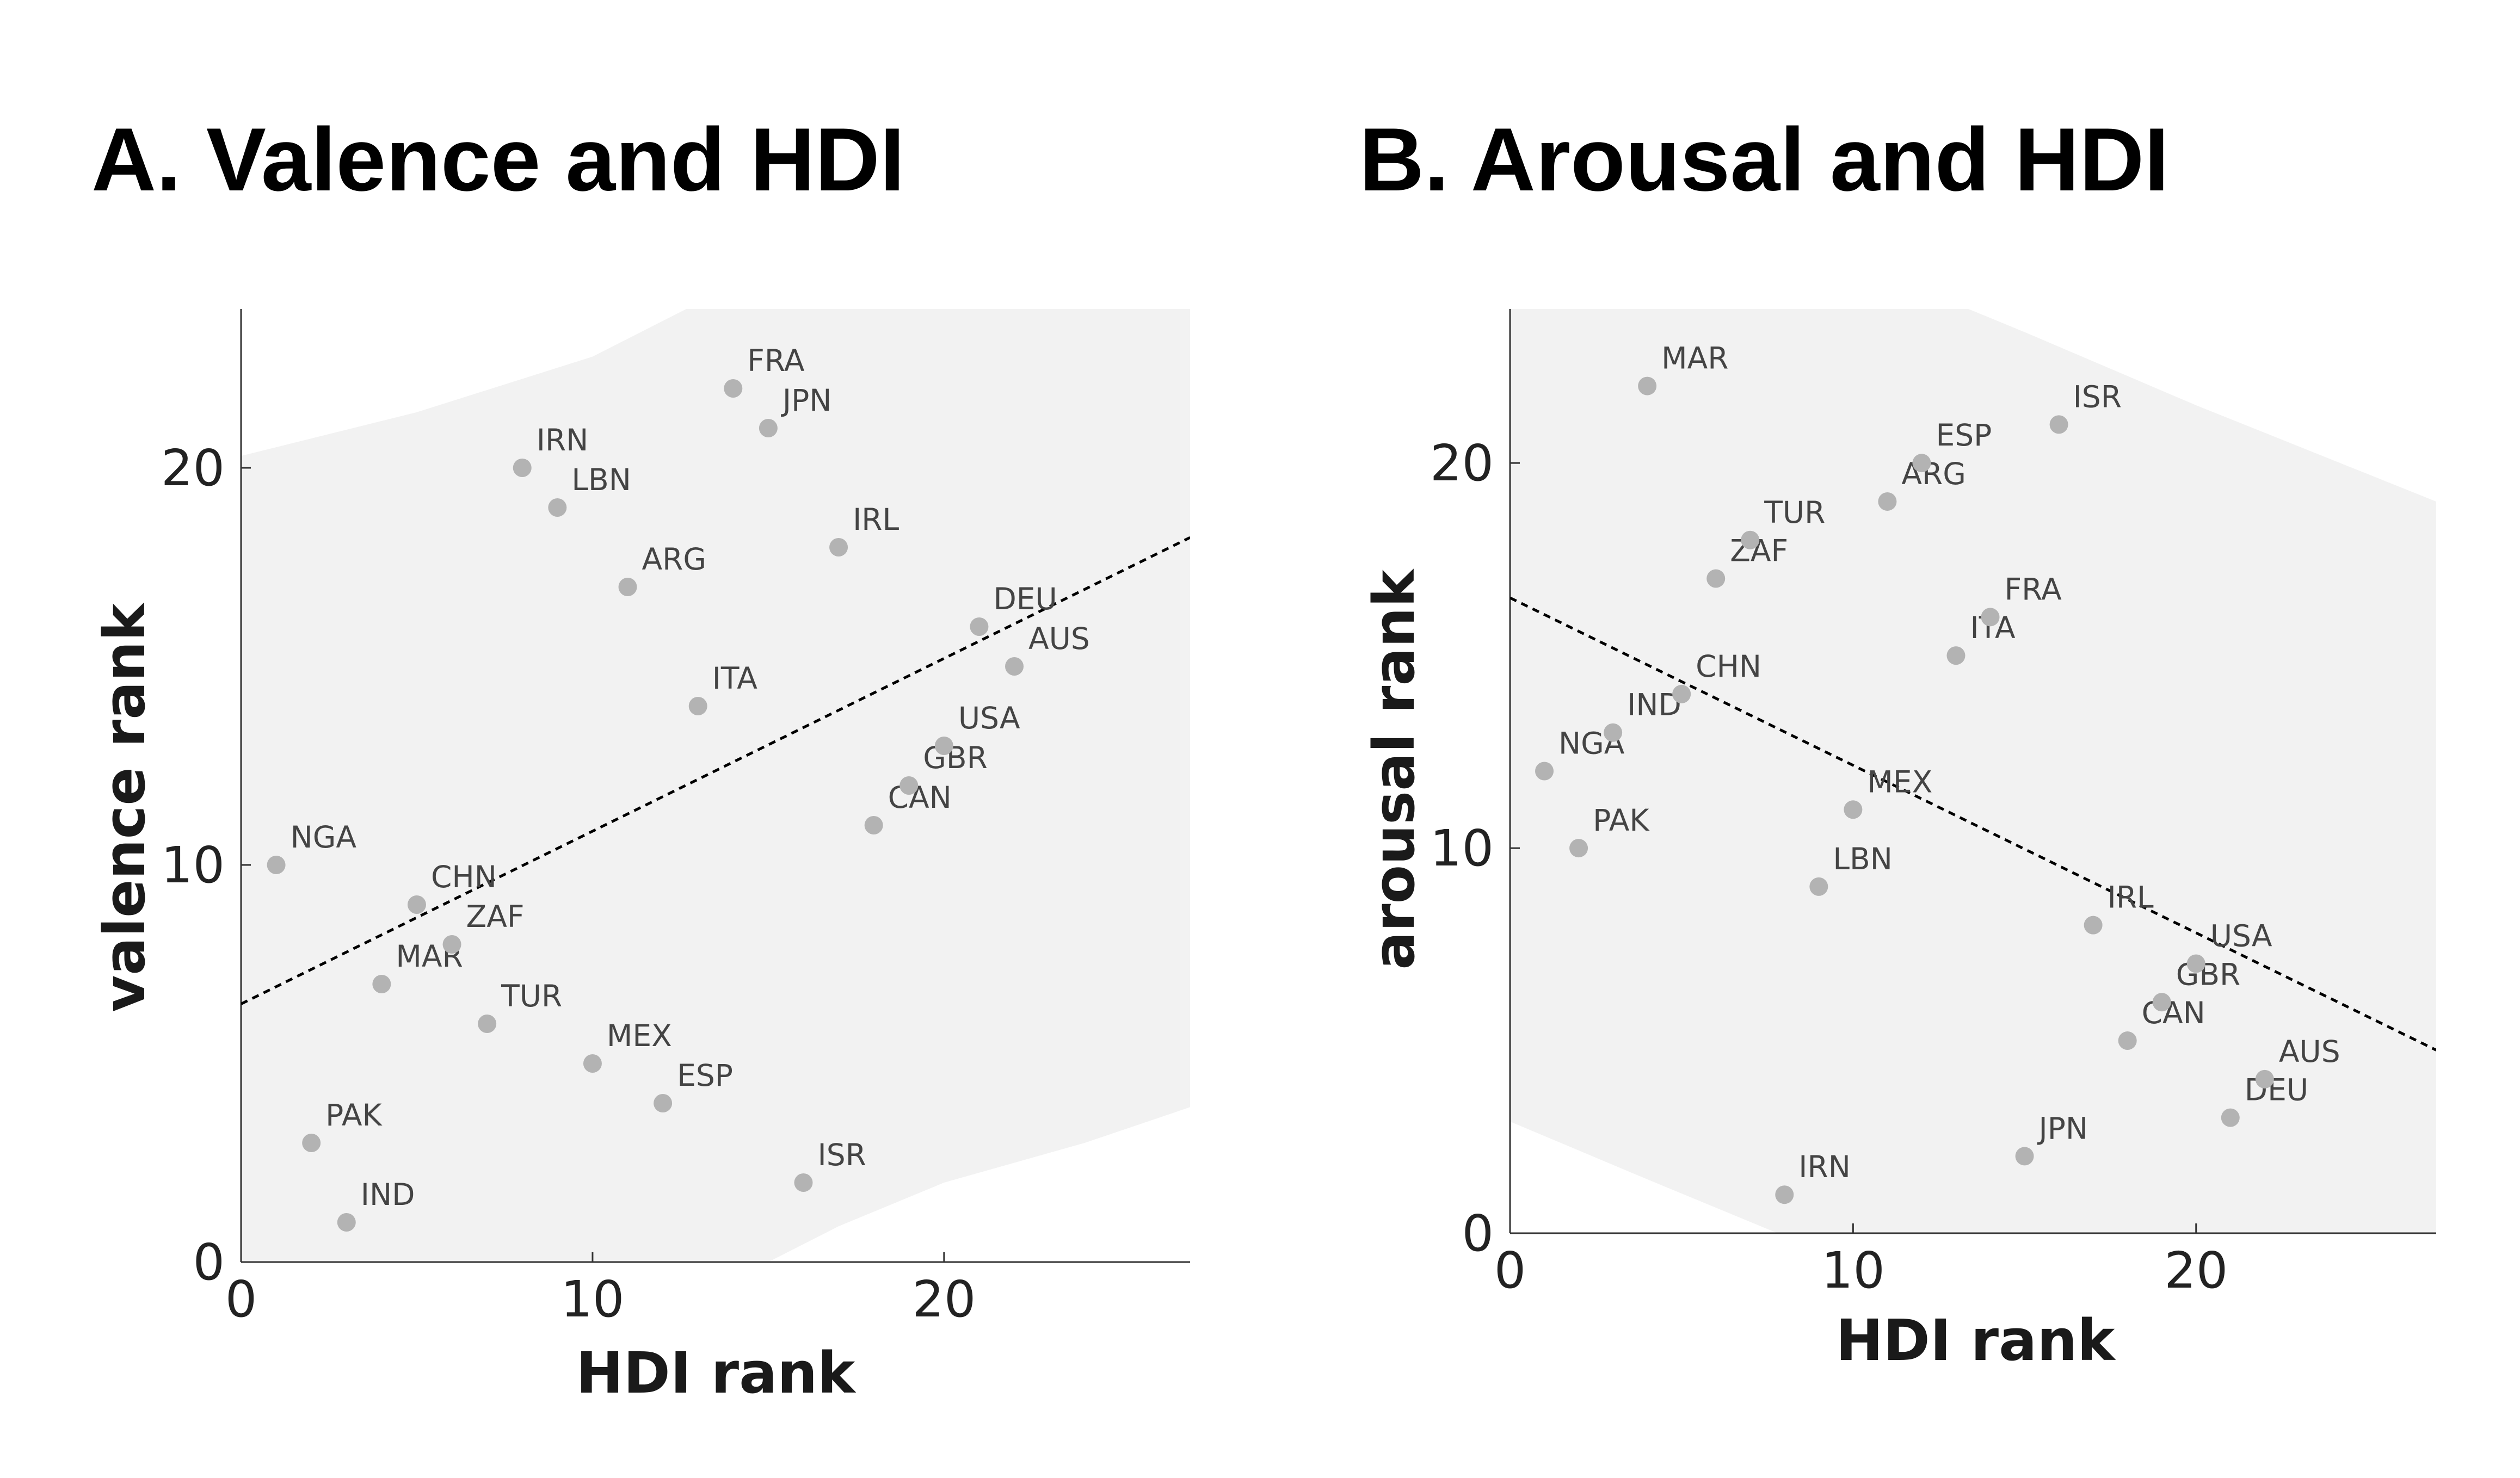 The height and width of the screenshot is (1478, 2520). I want to click on point-isr, so click(2058, 424).